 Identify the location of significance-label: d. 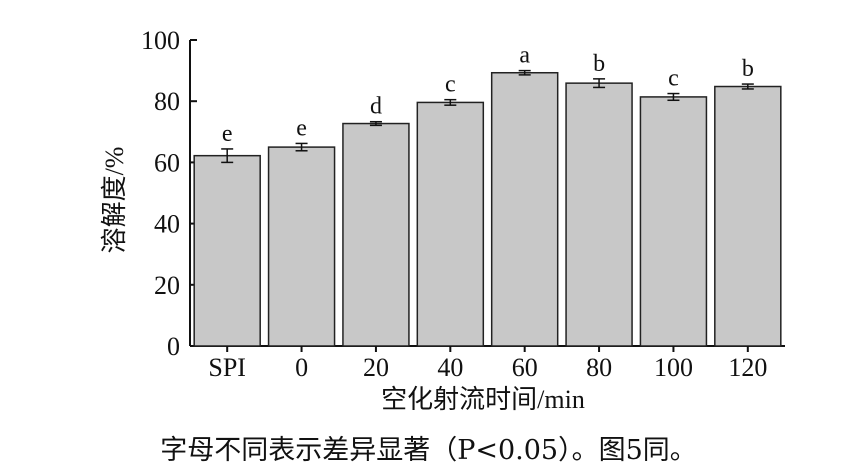
(376, 107).